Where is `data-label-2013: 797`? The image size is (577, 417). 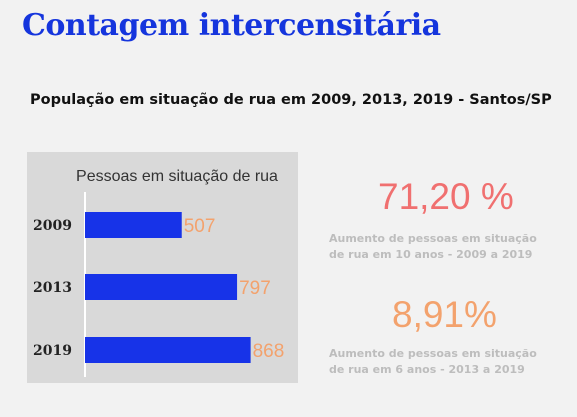 data-label-2013: 797 is located at coordinates (255, 288).